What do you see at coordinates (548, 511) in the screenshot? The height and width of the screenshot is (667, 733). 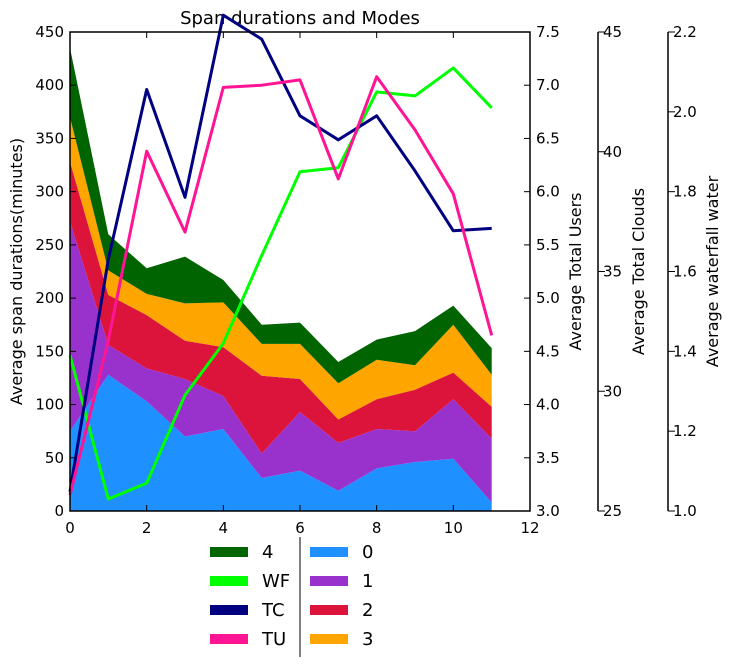 I see `y-tick-label: 3.0` at bounding box center [548, 511].